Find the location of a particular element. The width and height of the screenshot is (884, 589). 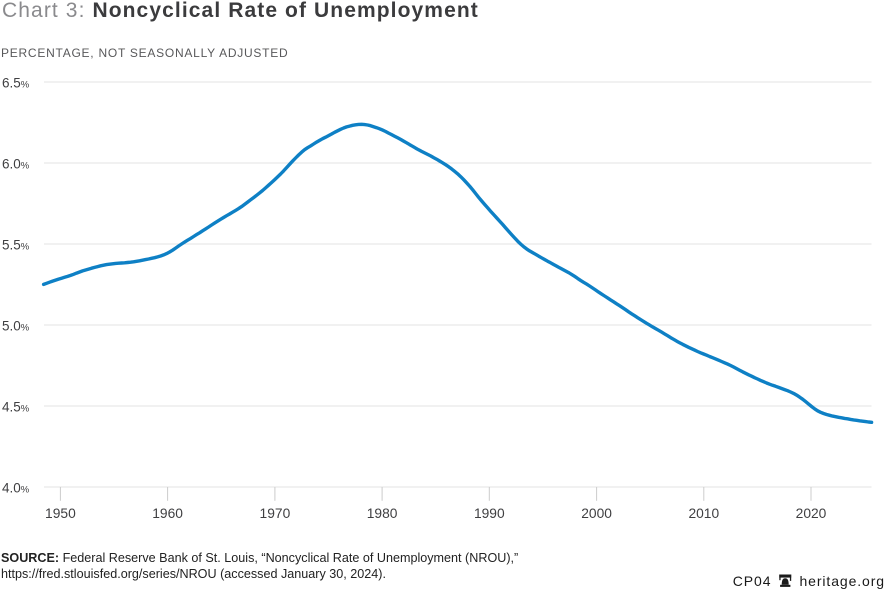

svg-text: 5.0% is located at coordinates (16, 325).